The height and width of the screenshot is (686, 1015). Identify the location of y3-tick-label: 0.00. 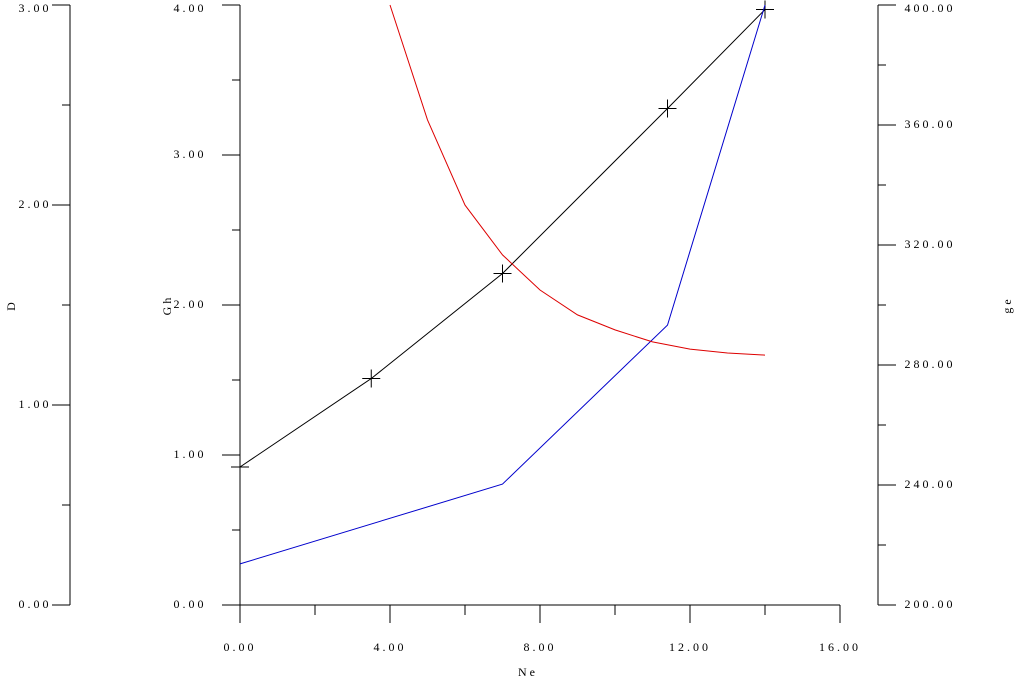
(35, 604).